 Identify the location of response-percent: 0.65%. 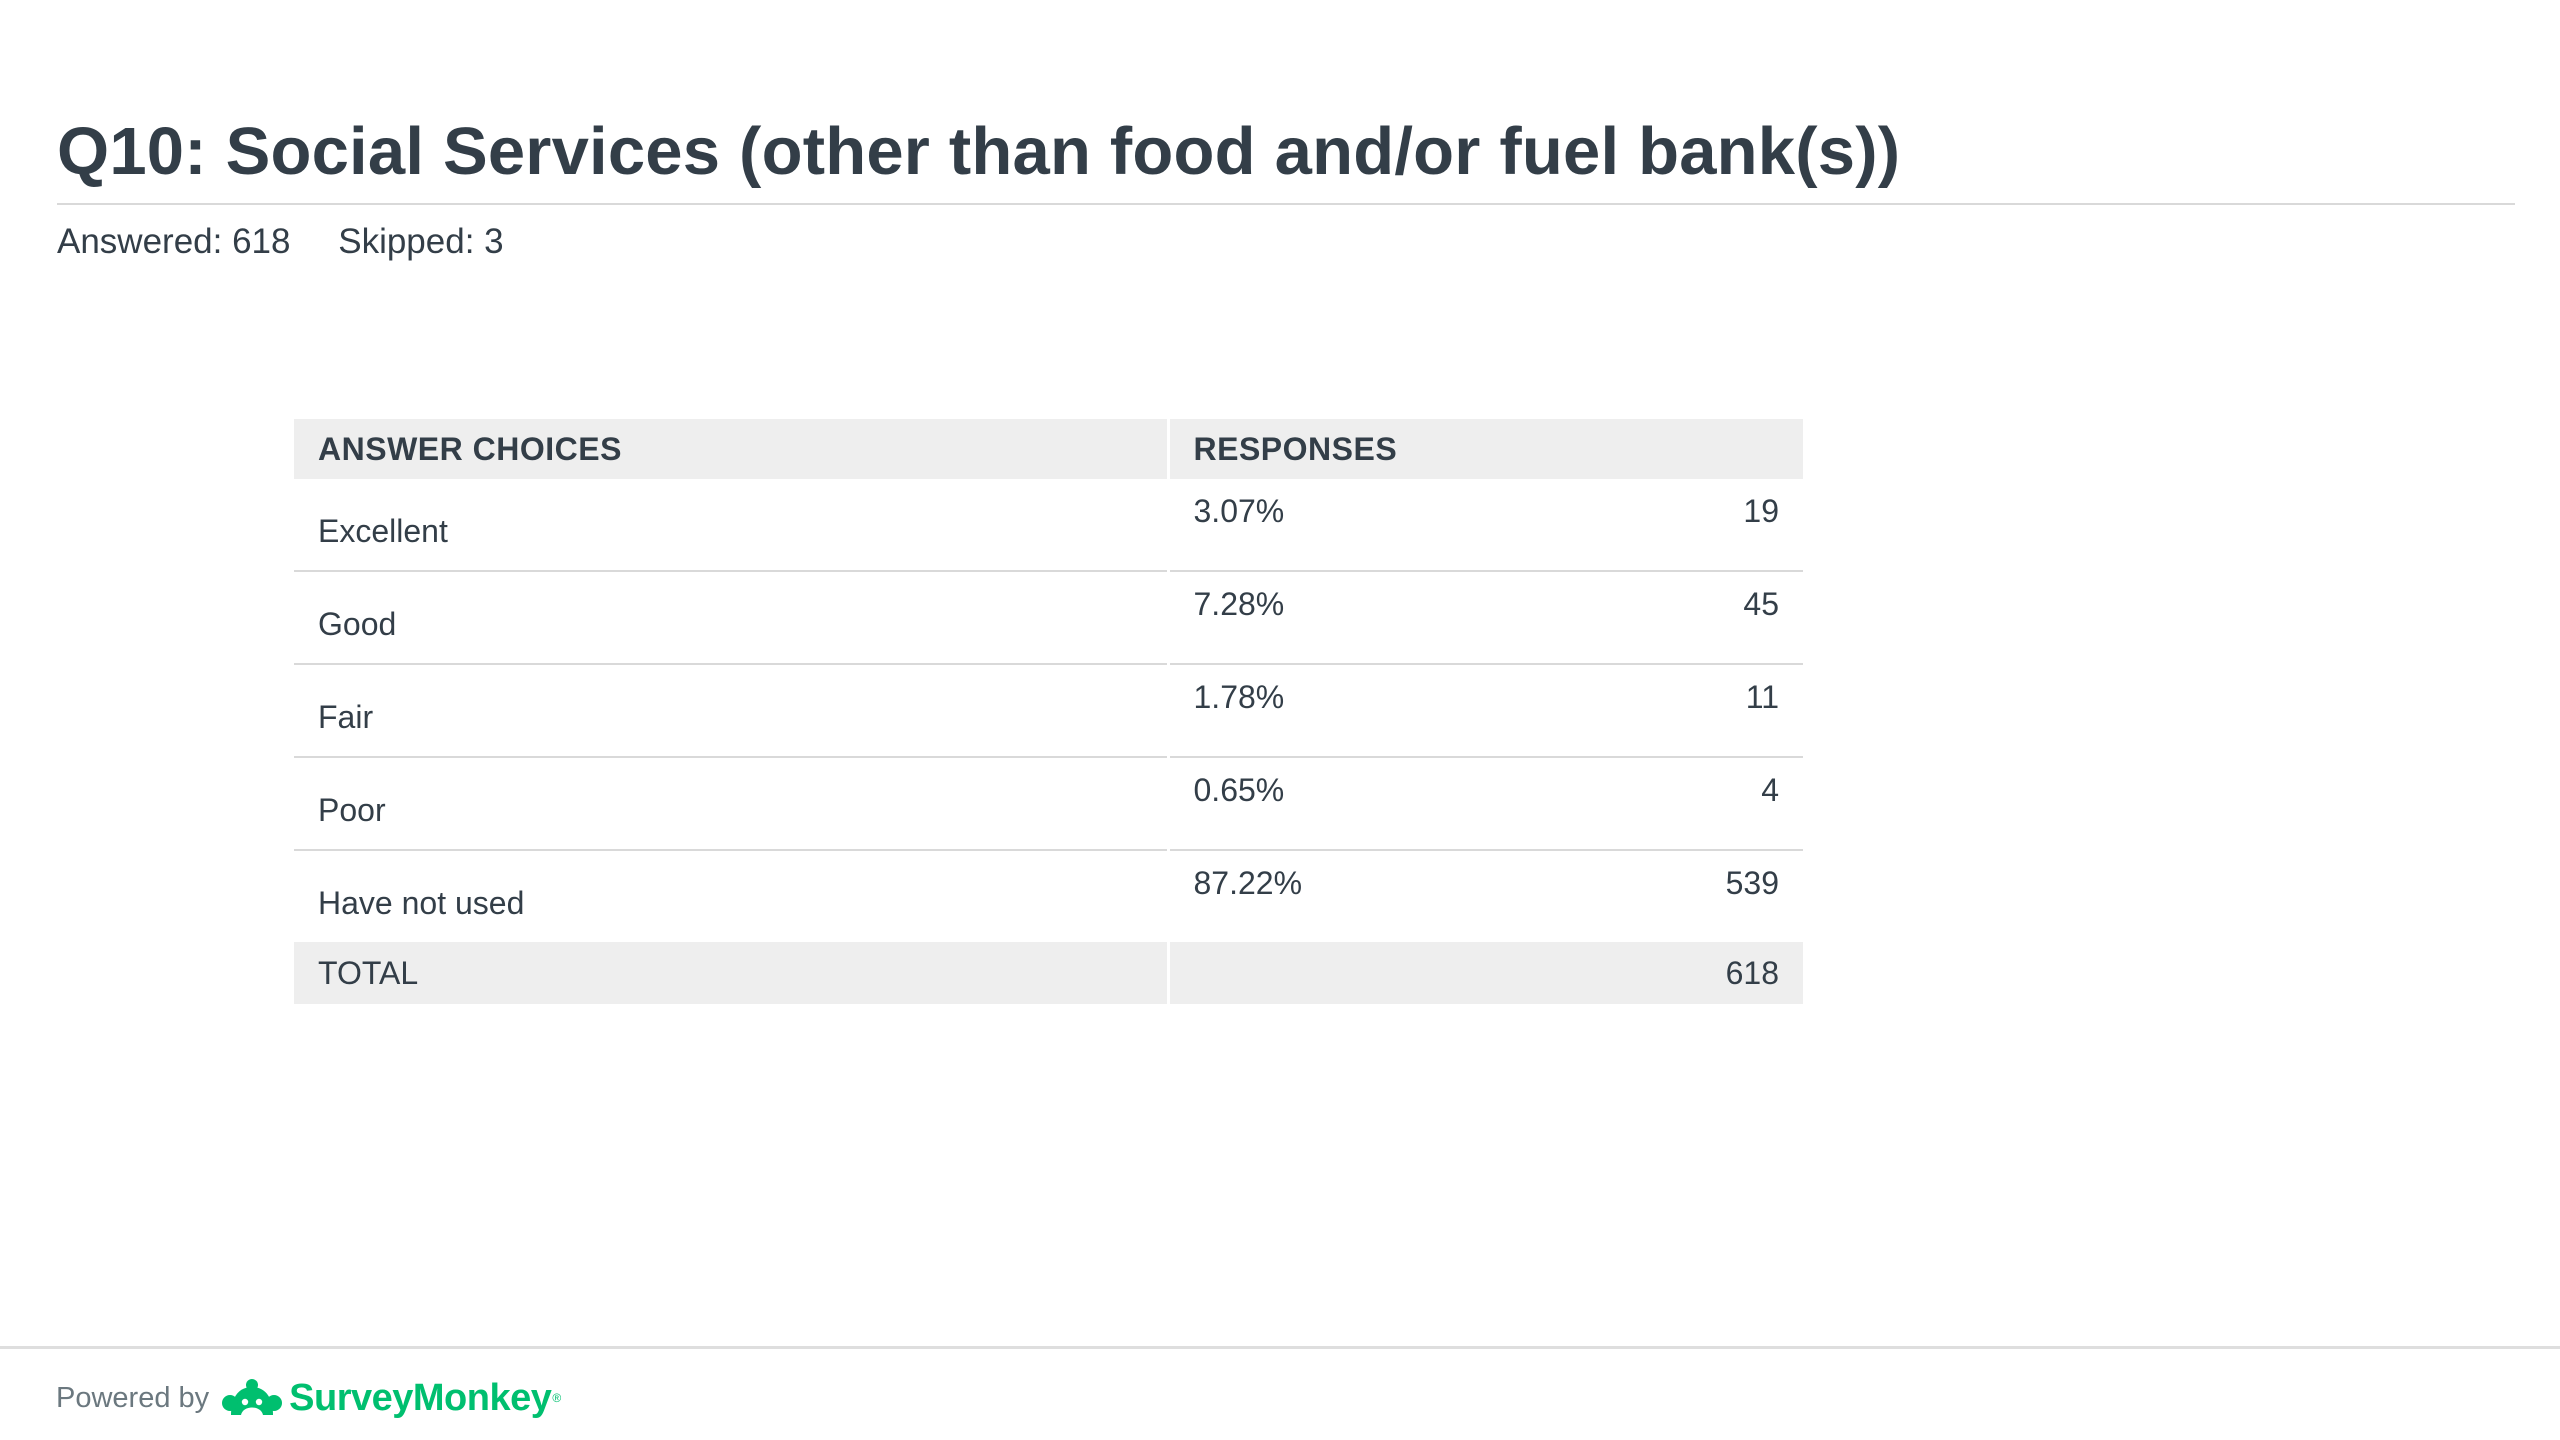
(1318, 804).